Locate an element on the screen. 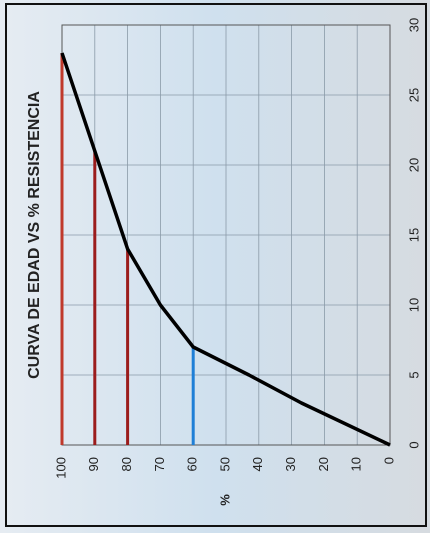  y-tick-label: 40 is located at coordinates (257, 464).